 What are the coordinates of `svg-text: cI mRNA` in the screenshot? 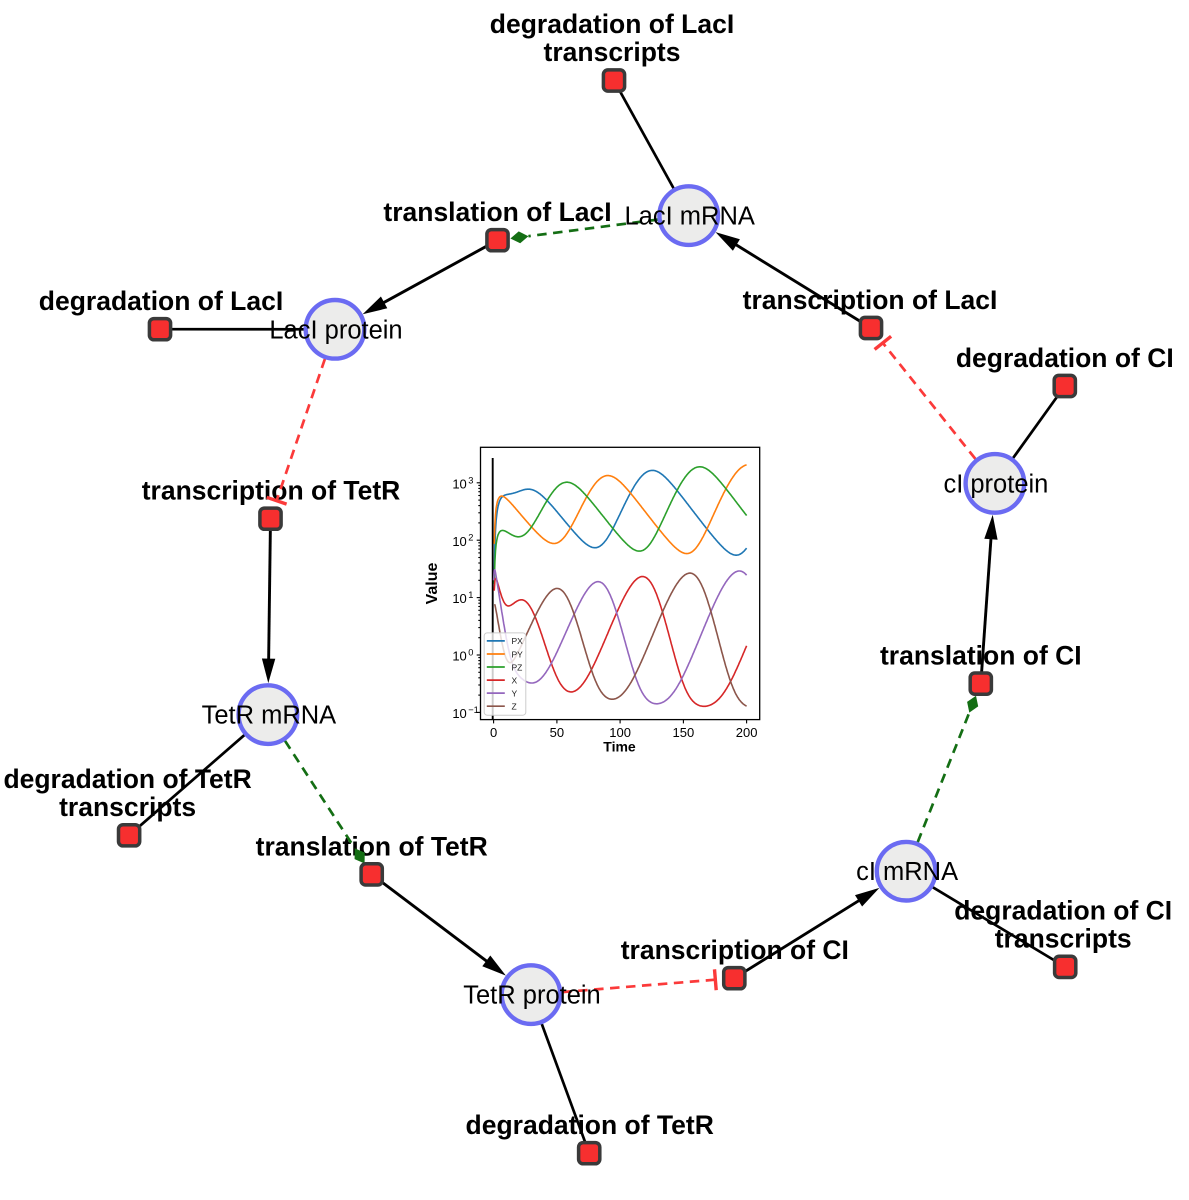 It's located at (907, 872).